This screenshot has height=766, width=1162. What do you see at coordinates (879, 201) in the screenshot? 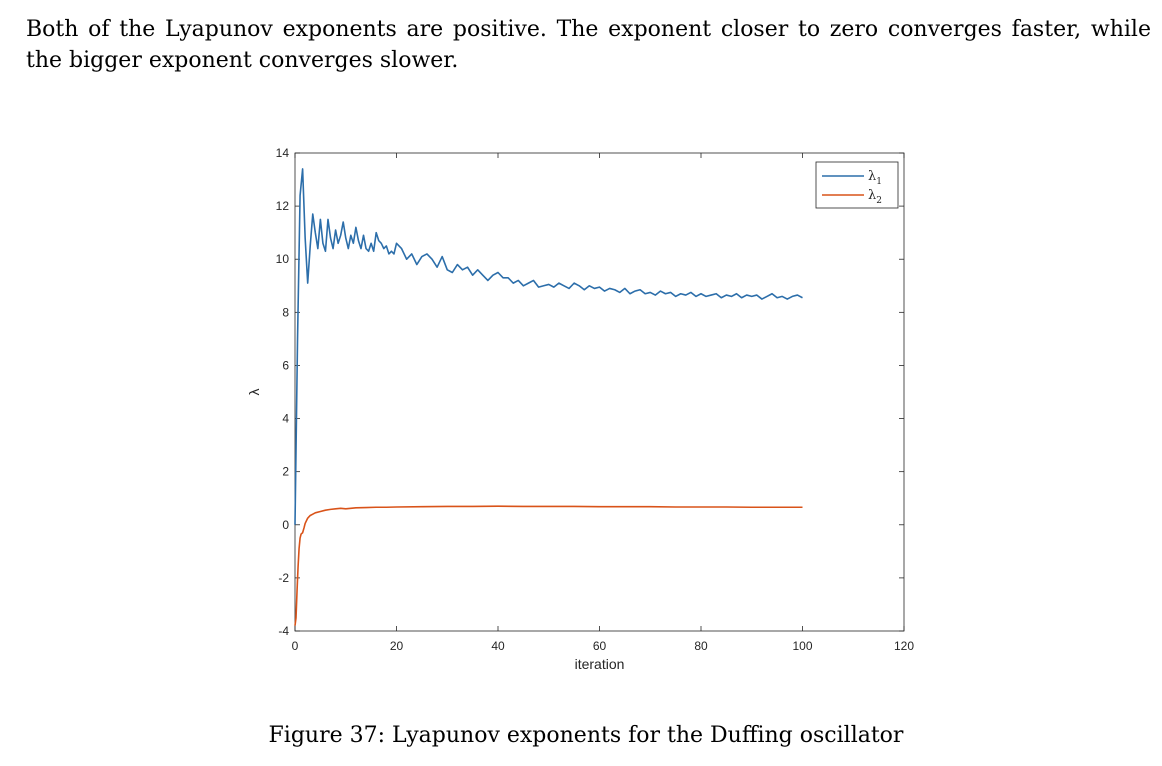
I see `legend-entry-subscript: 2` at bounding box center [879, 201].